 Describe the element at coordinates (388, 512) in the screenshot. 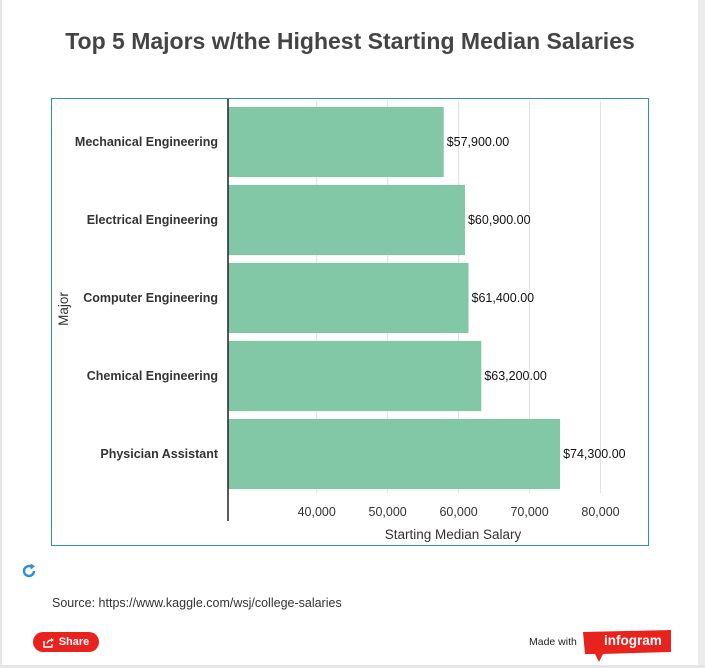

I see `x-tick-label: 50,000` at that location.